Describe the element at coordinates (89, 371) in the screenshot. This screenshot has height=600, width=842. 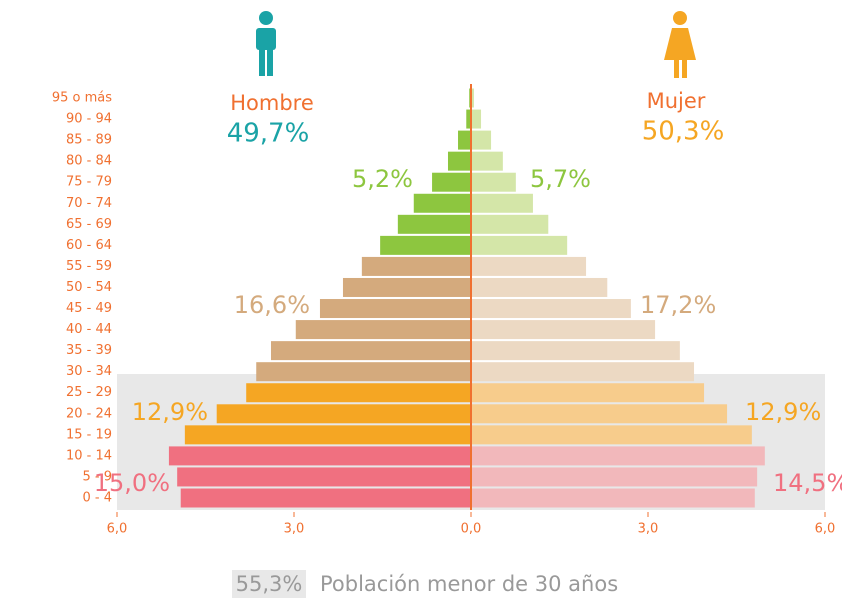
I see `age-label: 30 - 34` at that location.